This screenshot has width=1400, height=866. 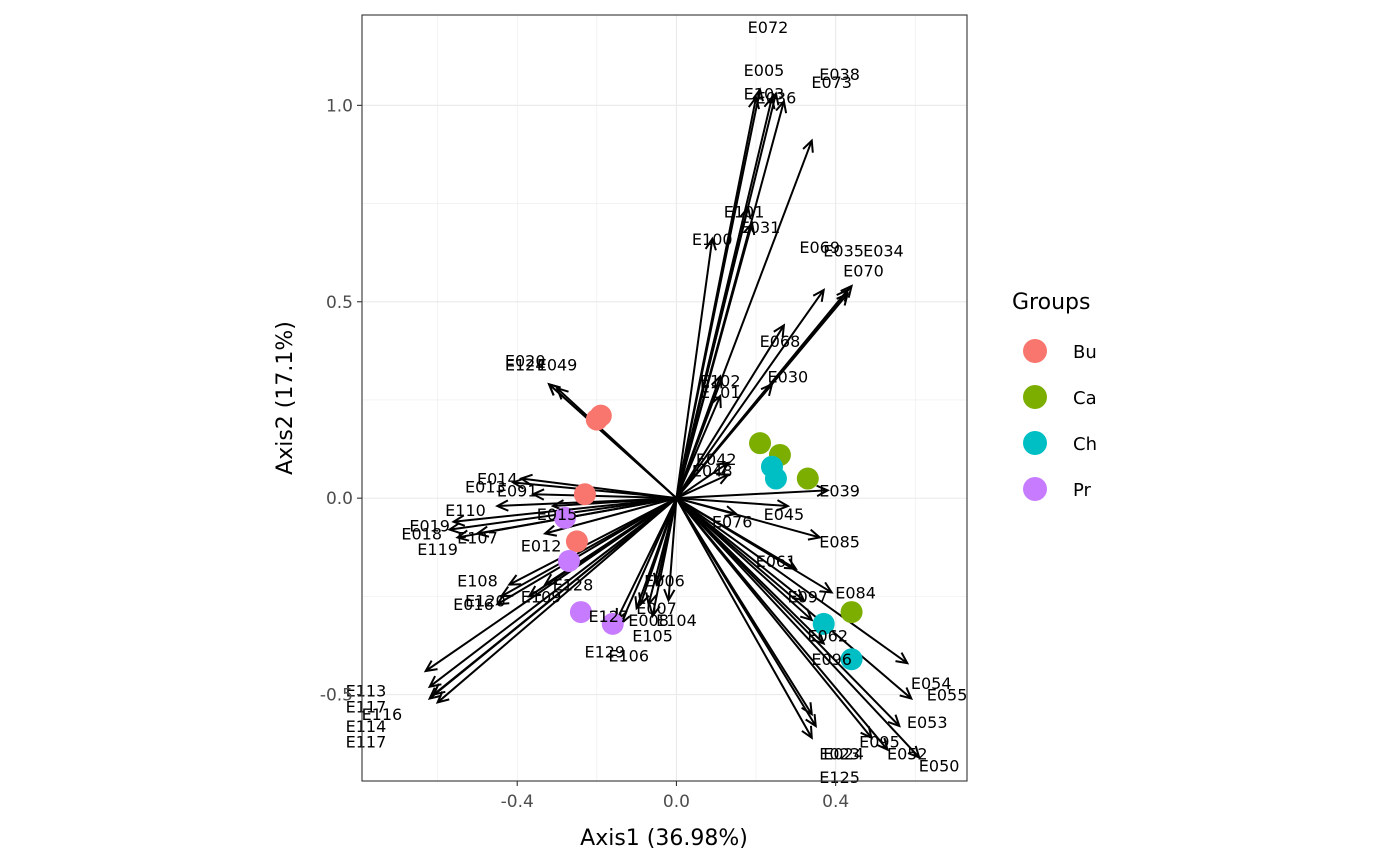 I want to click on vector-label: E054, so click(x=931, y=683).